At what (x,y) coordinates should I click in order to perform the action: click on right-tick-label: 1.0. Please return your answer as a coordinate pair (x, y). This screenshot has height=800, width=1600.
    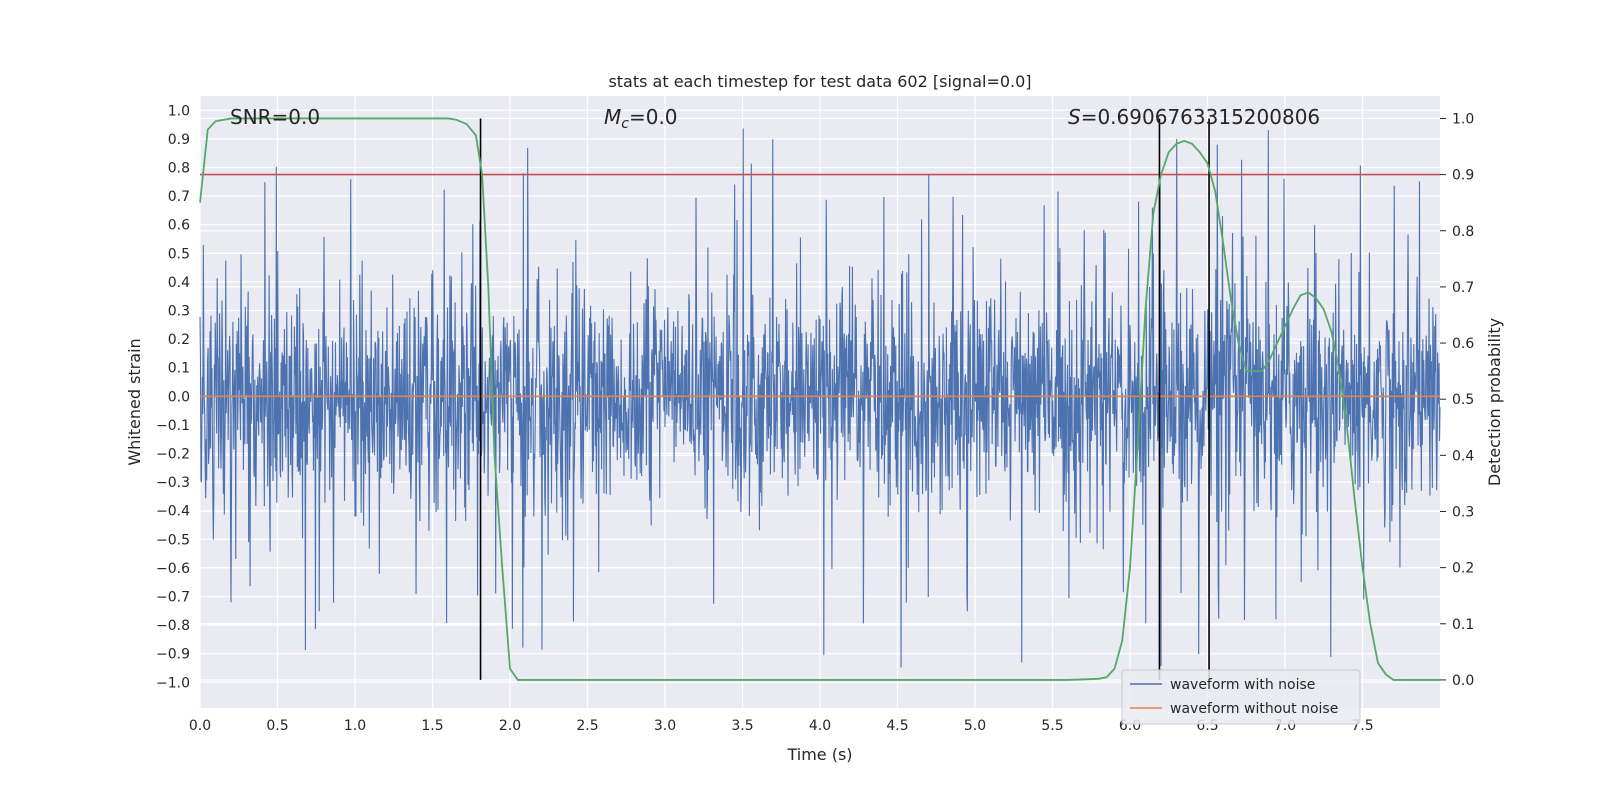
    Looking at the image, I should click on (1463, 119).